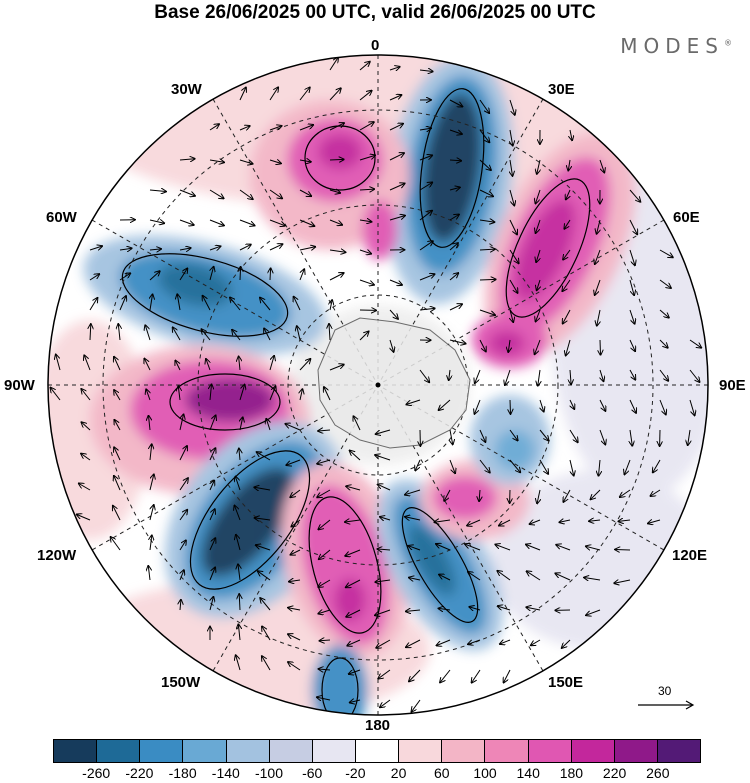 The height and width of the screenshot is (783, 750). I want to click on colorbar-tick-label: 20, so click(398, 773).